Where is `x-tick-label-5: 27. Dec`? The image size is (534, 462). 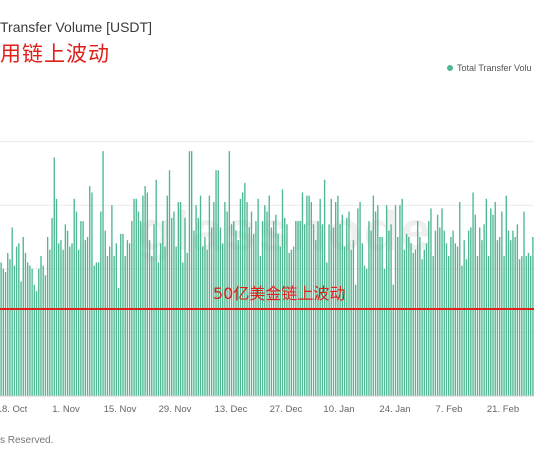 x-tick-label-5: 27. Dec is located at coordinates (286, 409).